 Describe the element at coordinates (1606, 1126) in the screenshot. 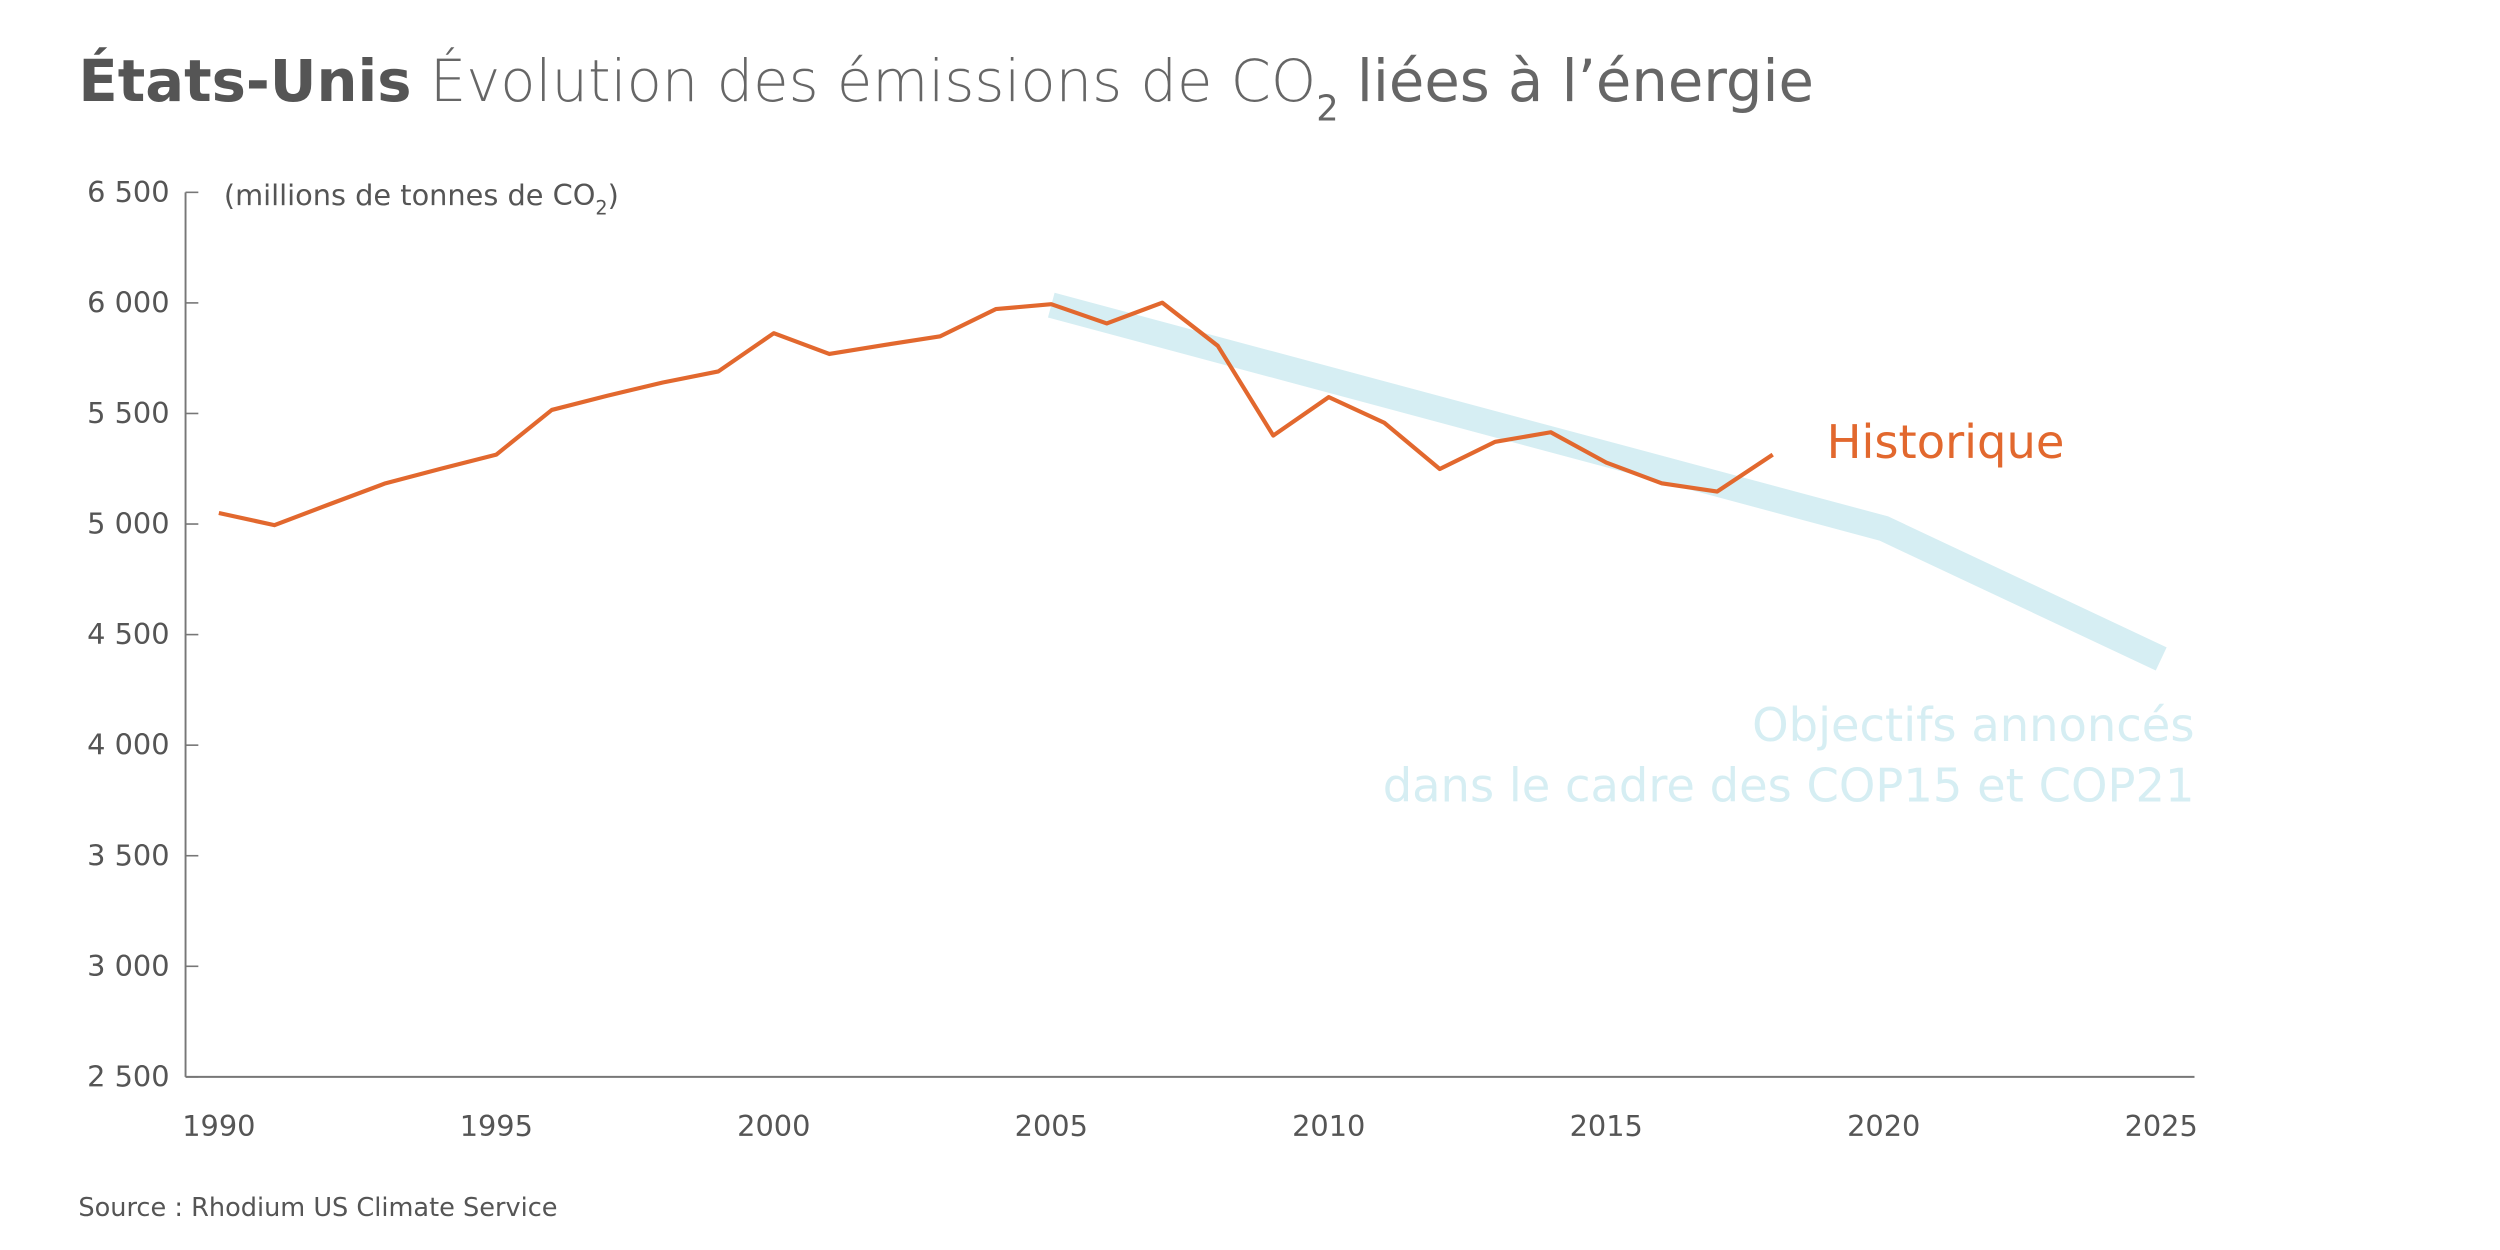

I see `x-tick-label: 2015` at that location.